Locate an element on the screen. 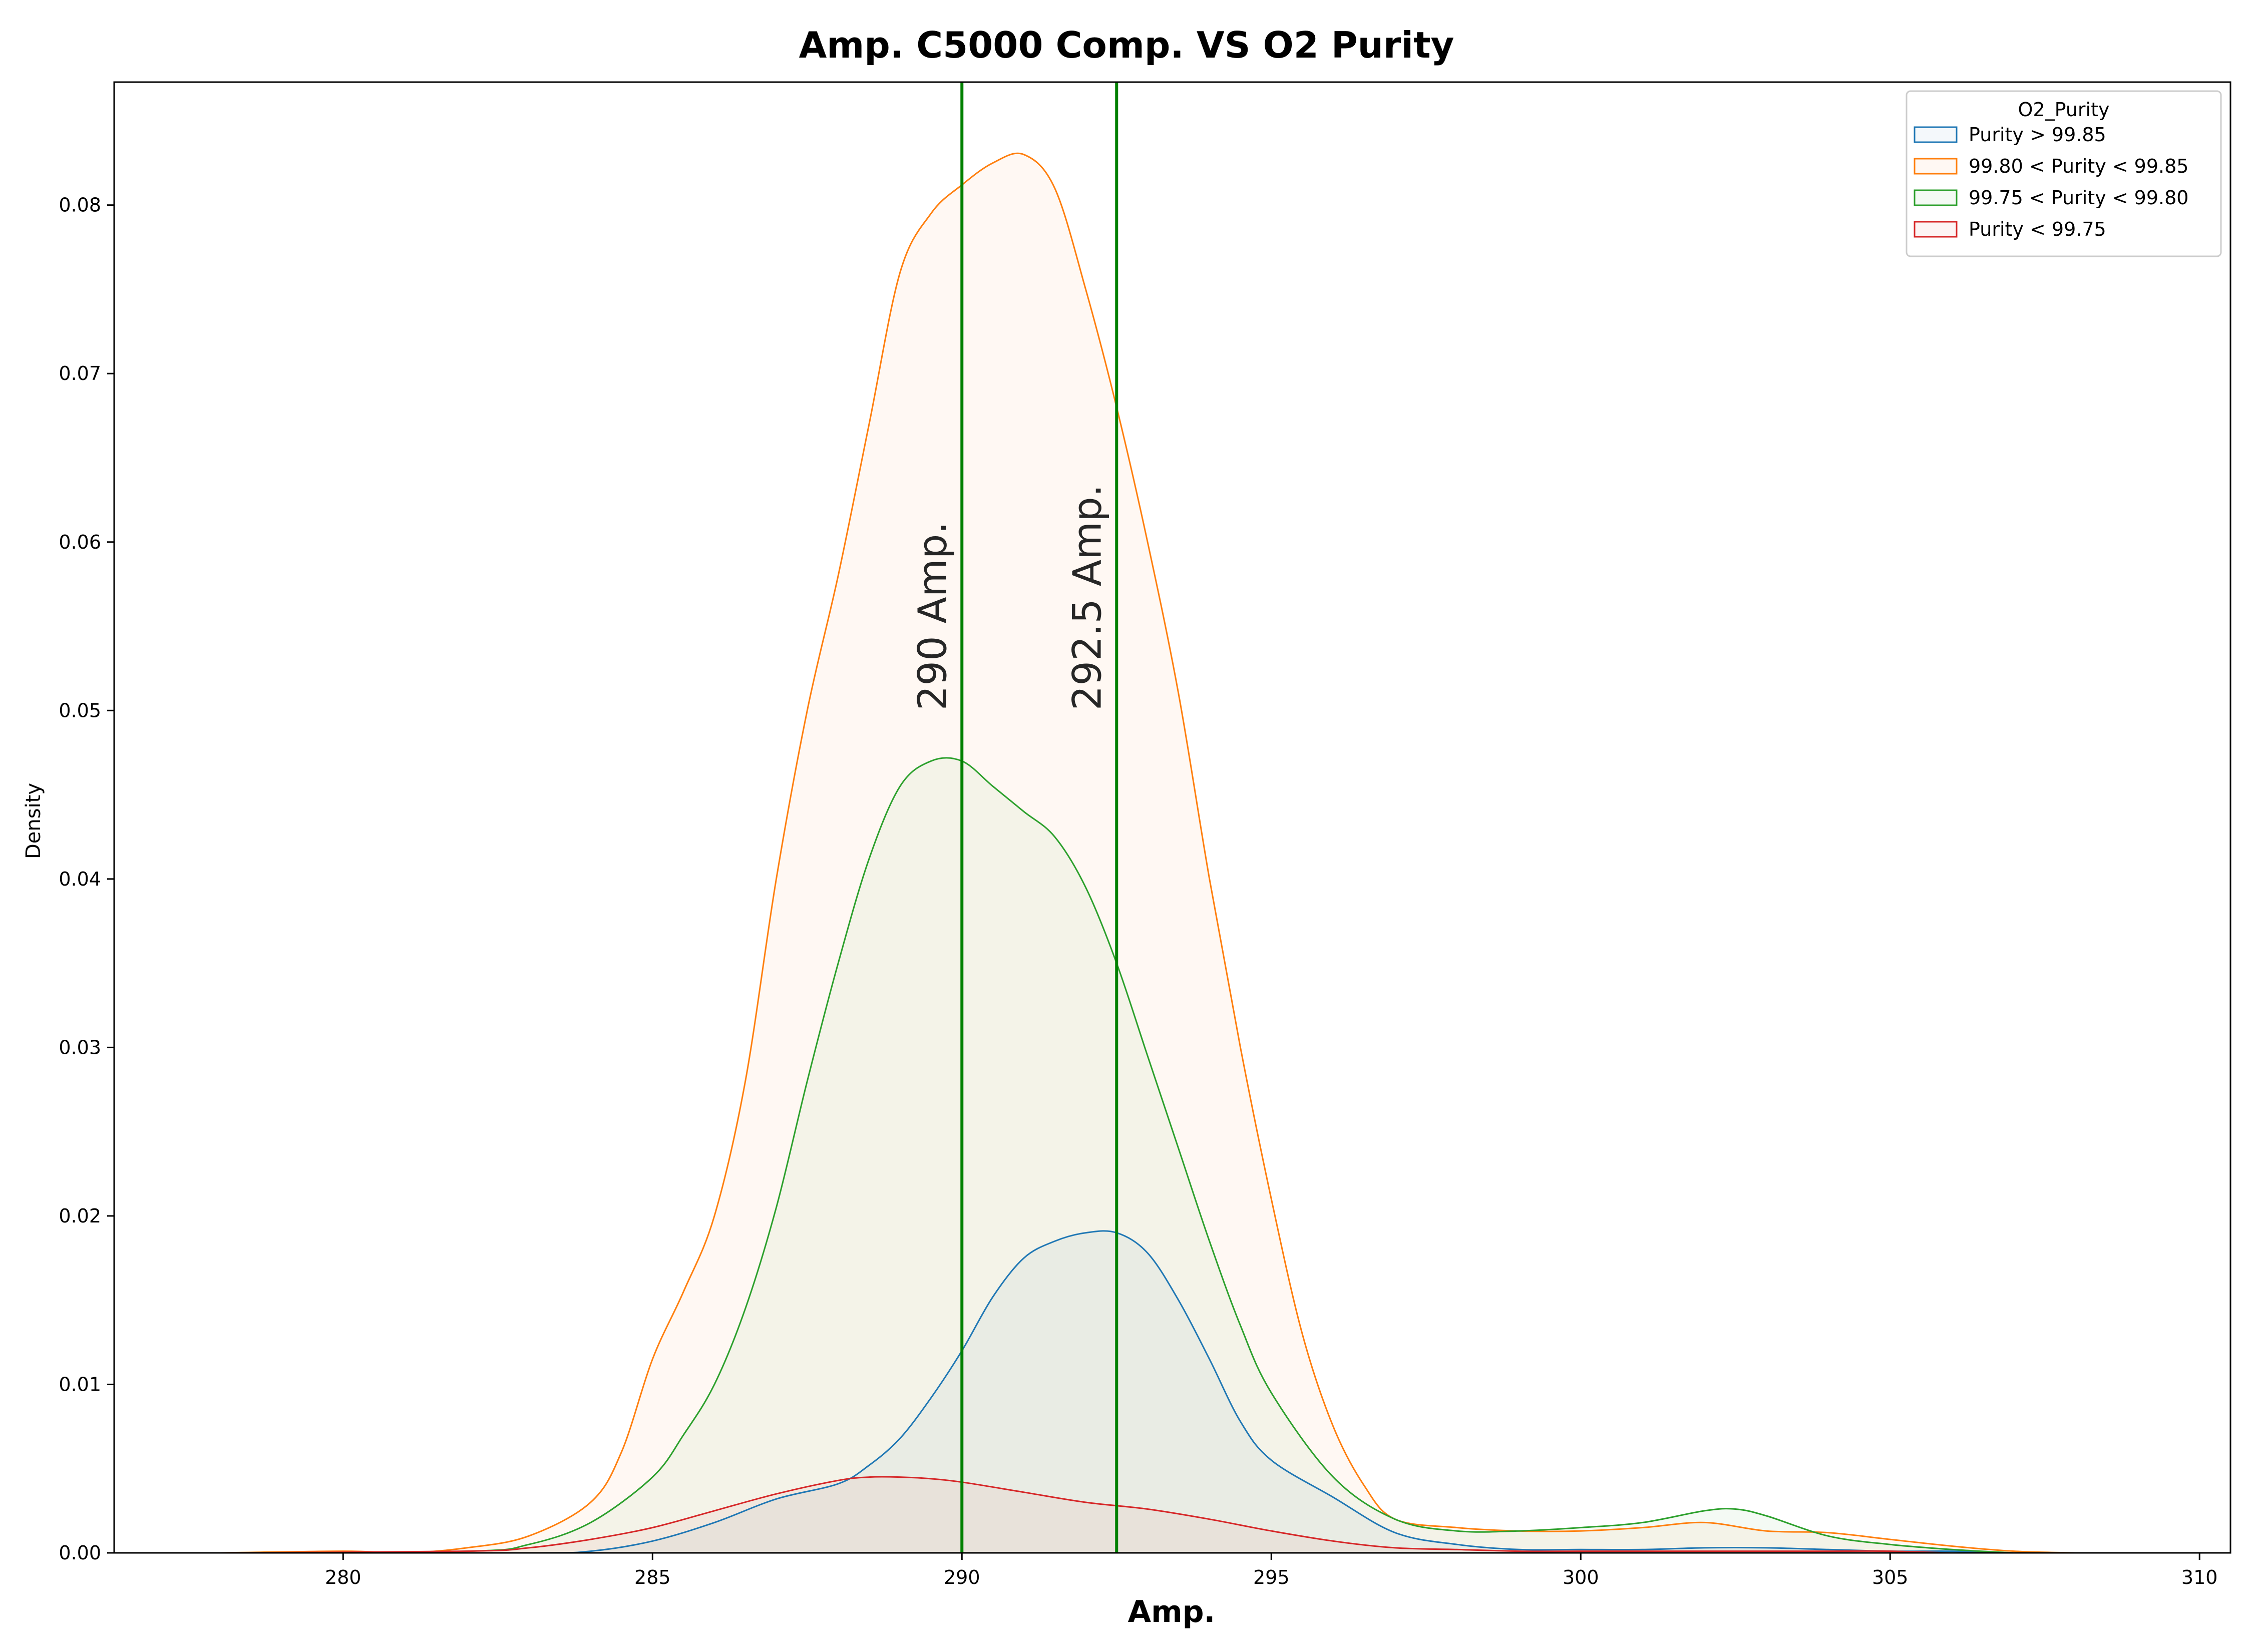  legend-box is located at coordinates (2064, 173).